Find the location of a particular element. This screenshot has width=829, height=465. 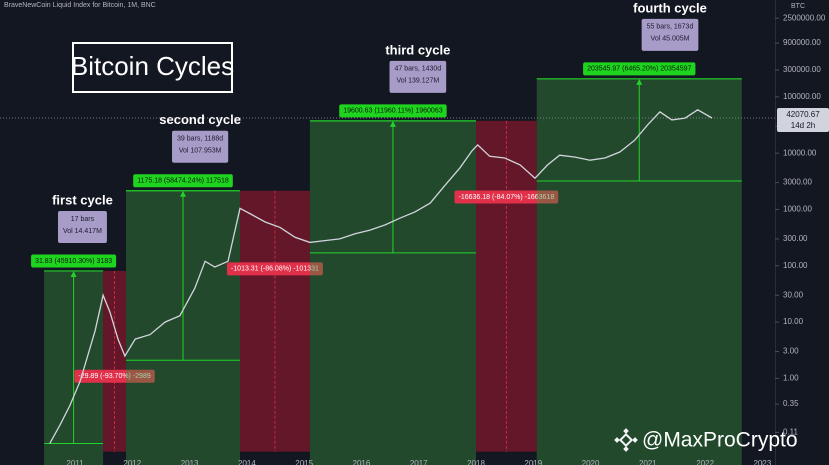

y-tick-label: 1.00 is located at coordinates (791, 378).